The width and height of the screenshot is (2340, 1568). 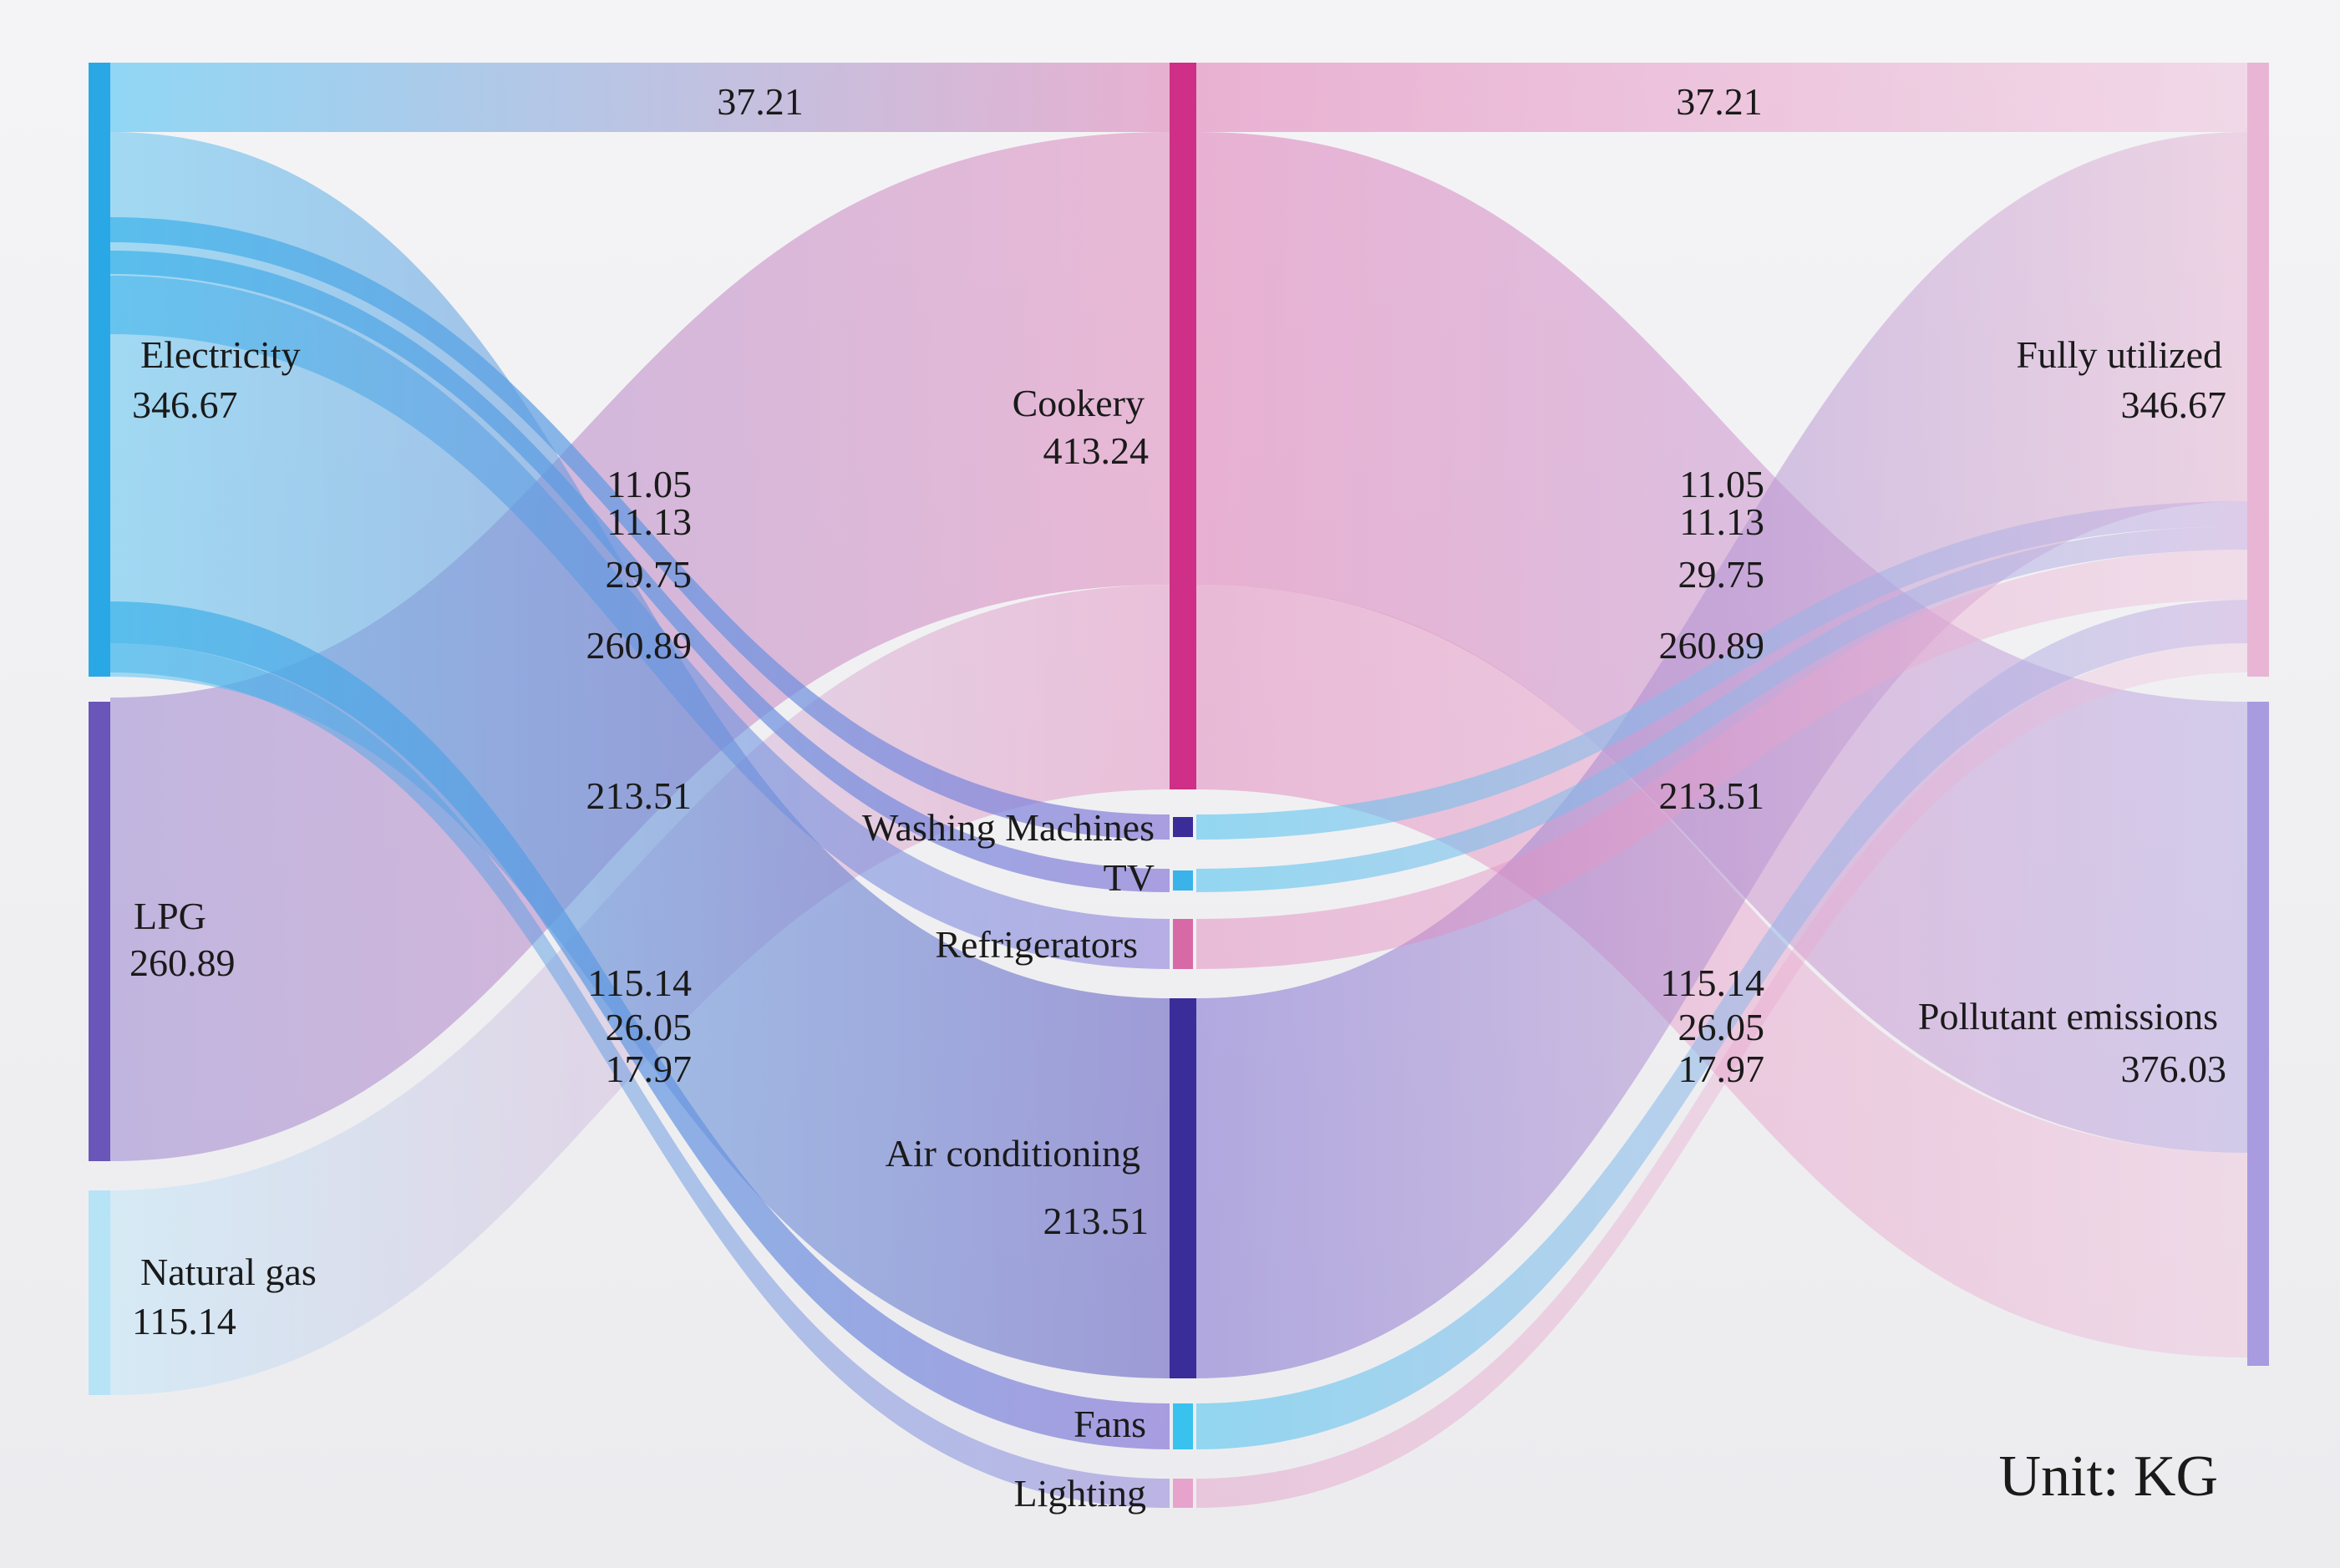 I want to click on label-air-conditioning: Air conditioning, so click(x=1013, y=1153).